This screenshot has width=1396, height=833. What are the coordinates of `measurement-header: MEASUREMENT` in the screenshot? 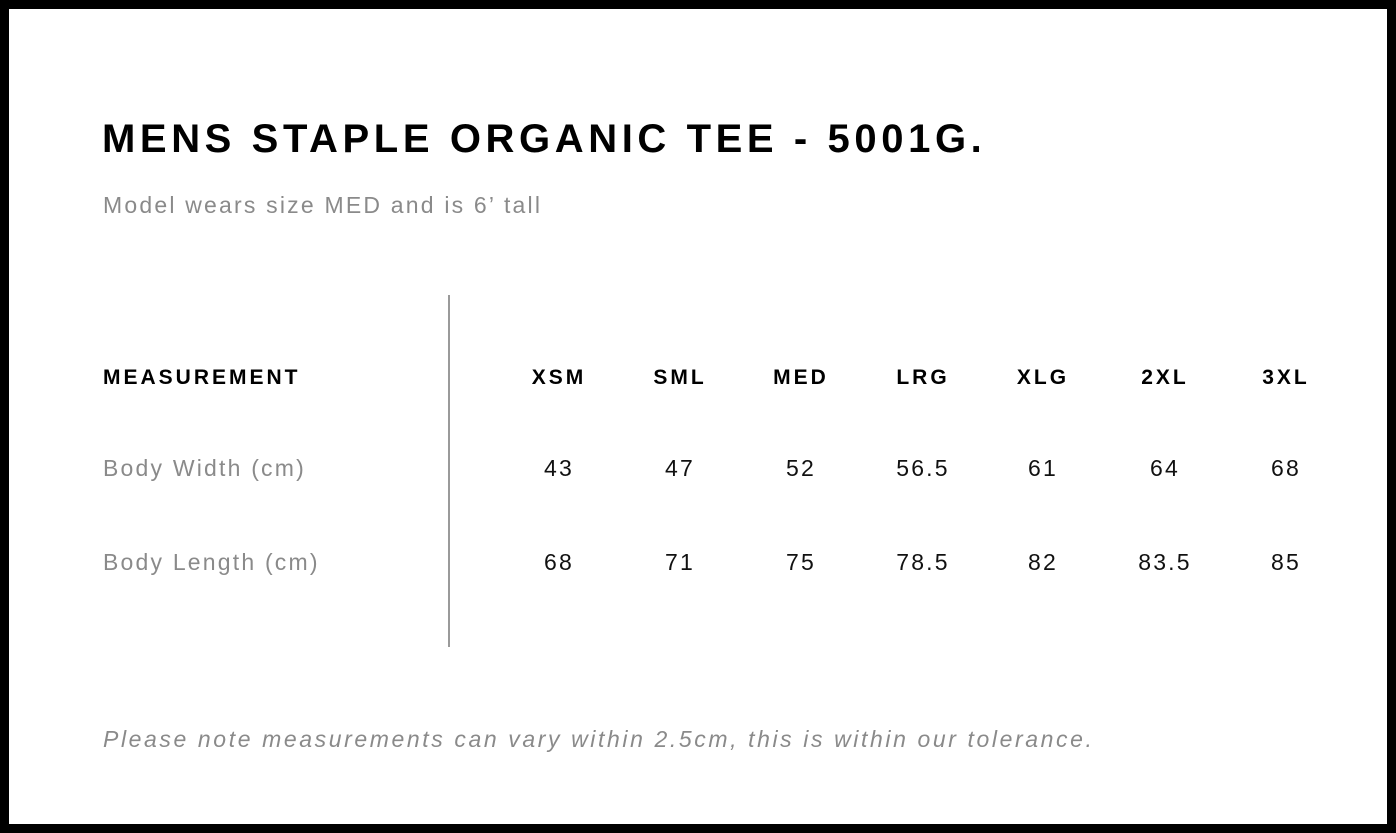 It's located at (202, 377).